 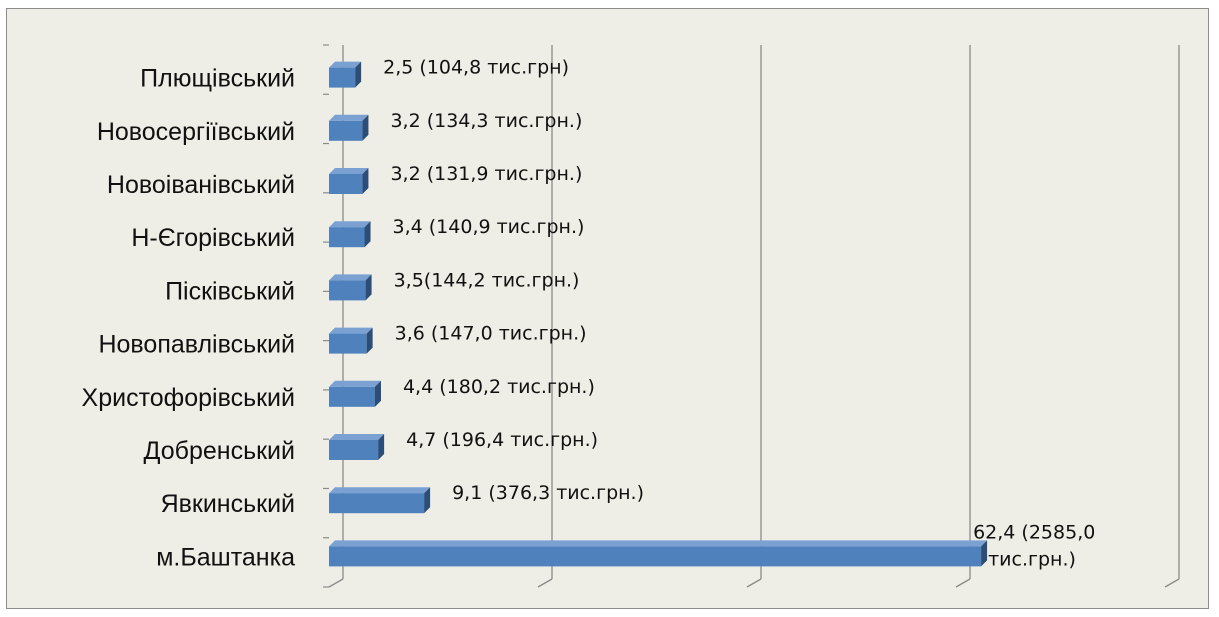 I want to click on data-label: 3,2 (134,3 тис.грн.), so click(x=486, y=121).